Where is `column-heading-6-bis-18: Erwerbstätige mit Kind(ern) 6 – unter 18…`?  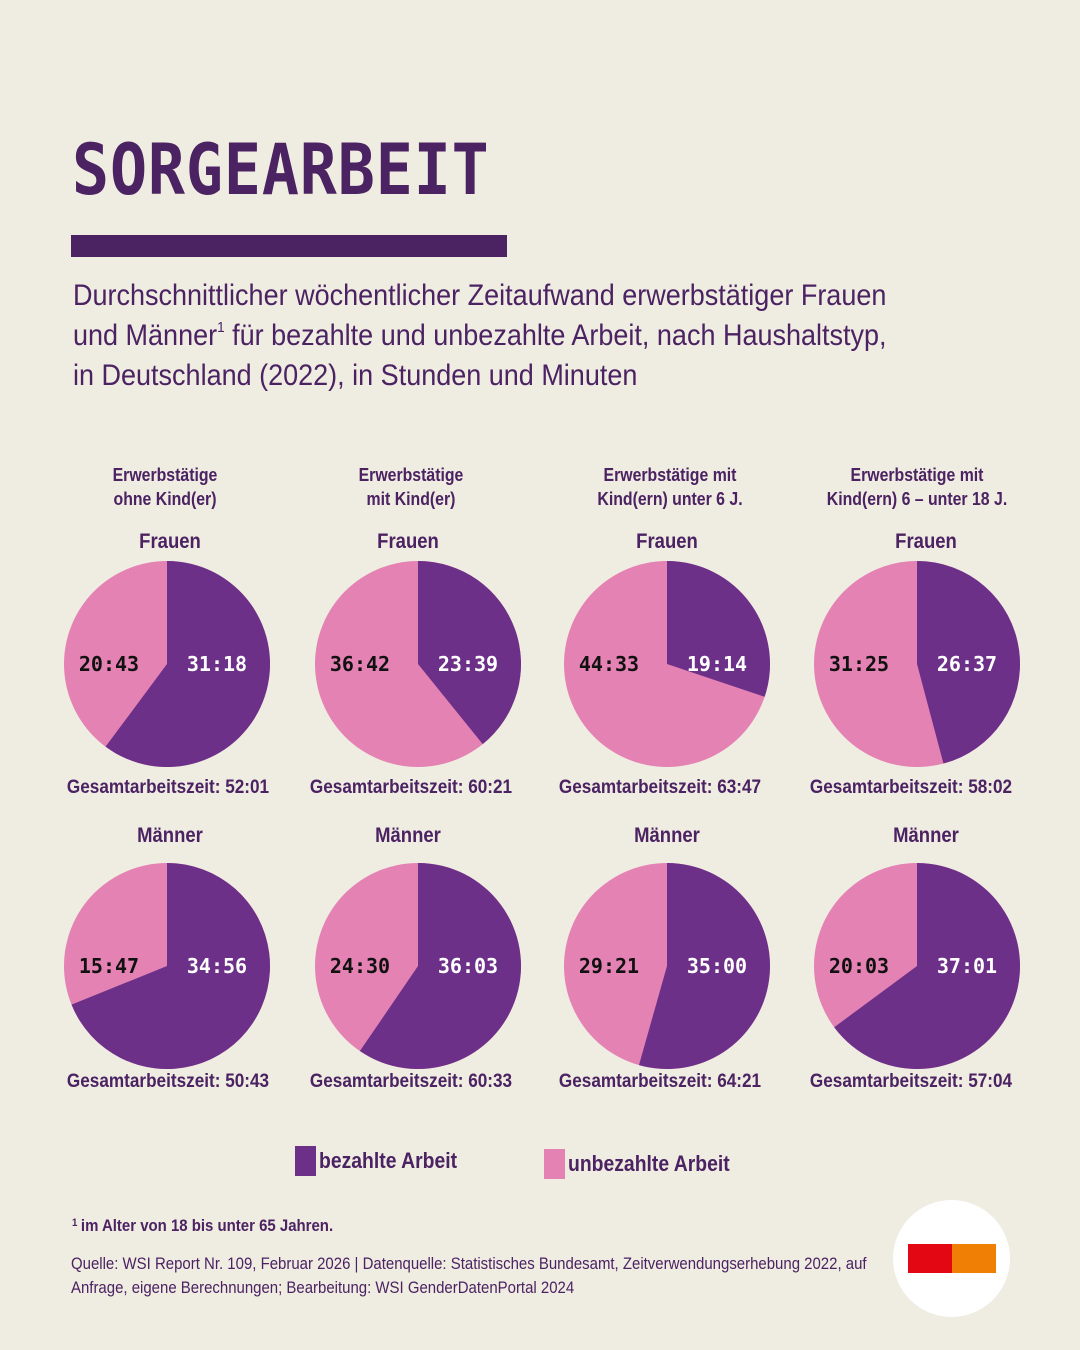
column-heading-6-bis-18: Erwerbstätige mit Kind(ern) 6 – unter 18… is located at coordinates (917, 487).